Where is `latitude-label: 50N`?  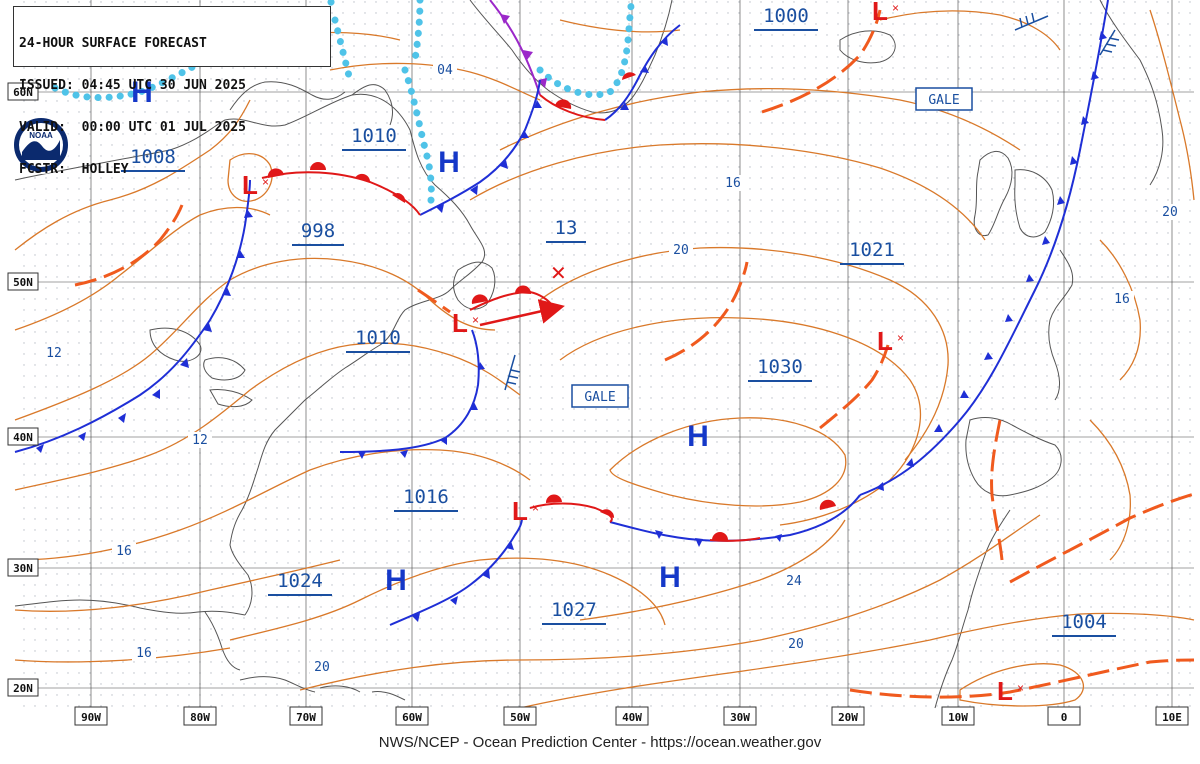 latitude-label: 50N is located at coordinates (23, 282).